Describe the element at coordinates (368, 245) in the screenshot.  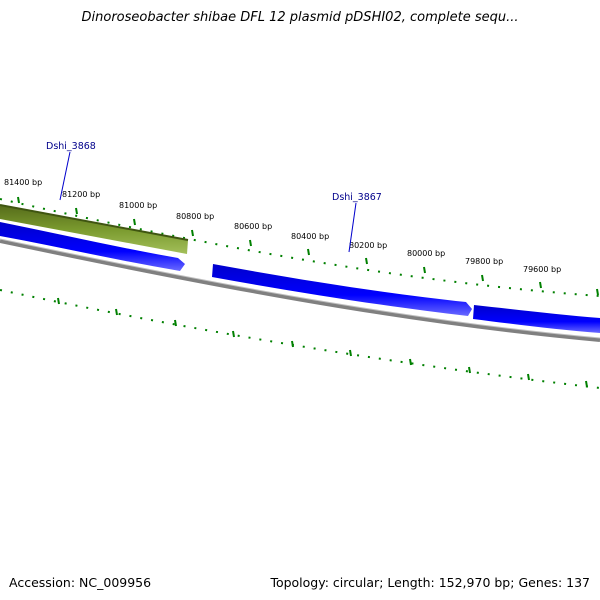
I see `tick-label-80200: 80200 bp` at that location.